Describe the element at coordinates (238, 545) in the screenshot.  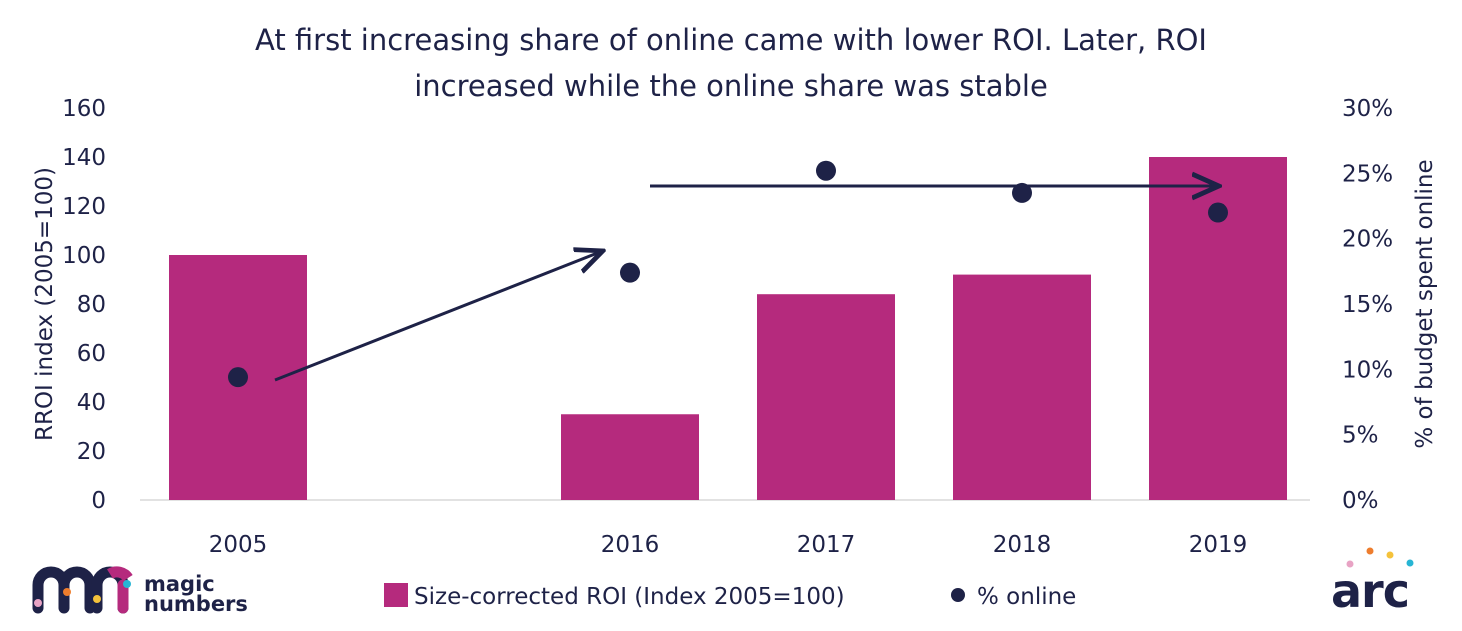
I see `x-tick-label: 2005` at that location.